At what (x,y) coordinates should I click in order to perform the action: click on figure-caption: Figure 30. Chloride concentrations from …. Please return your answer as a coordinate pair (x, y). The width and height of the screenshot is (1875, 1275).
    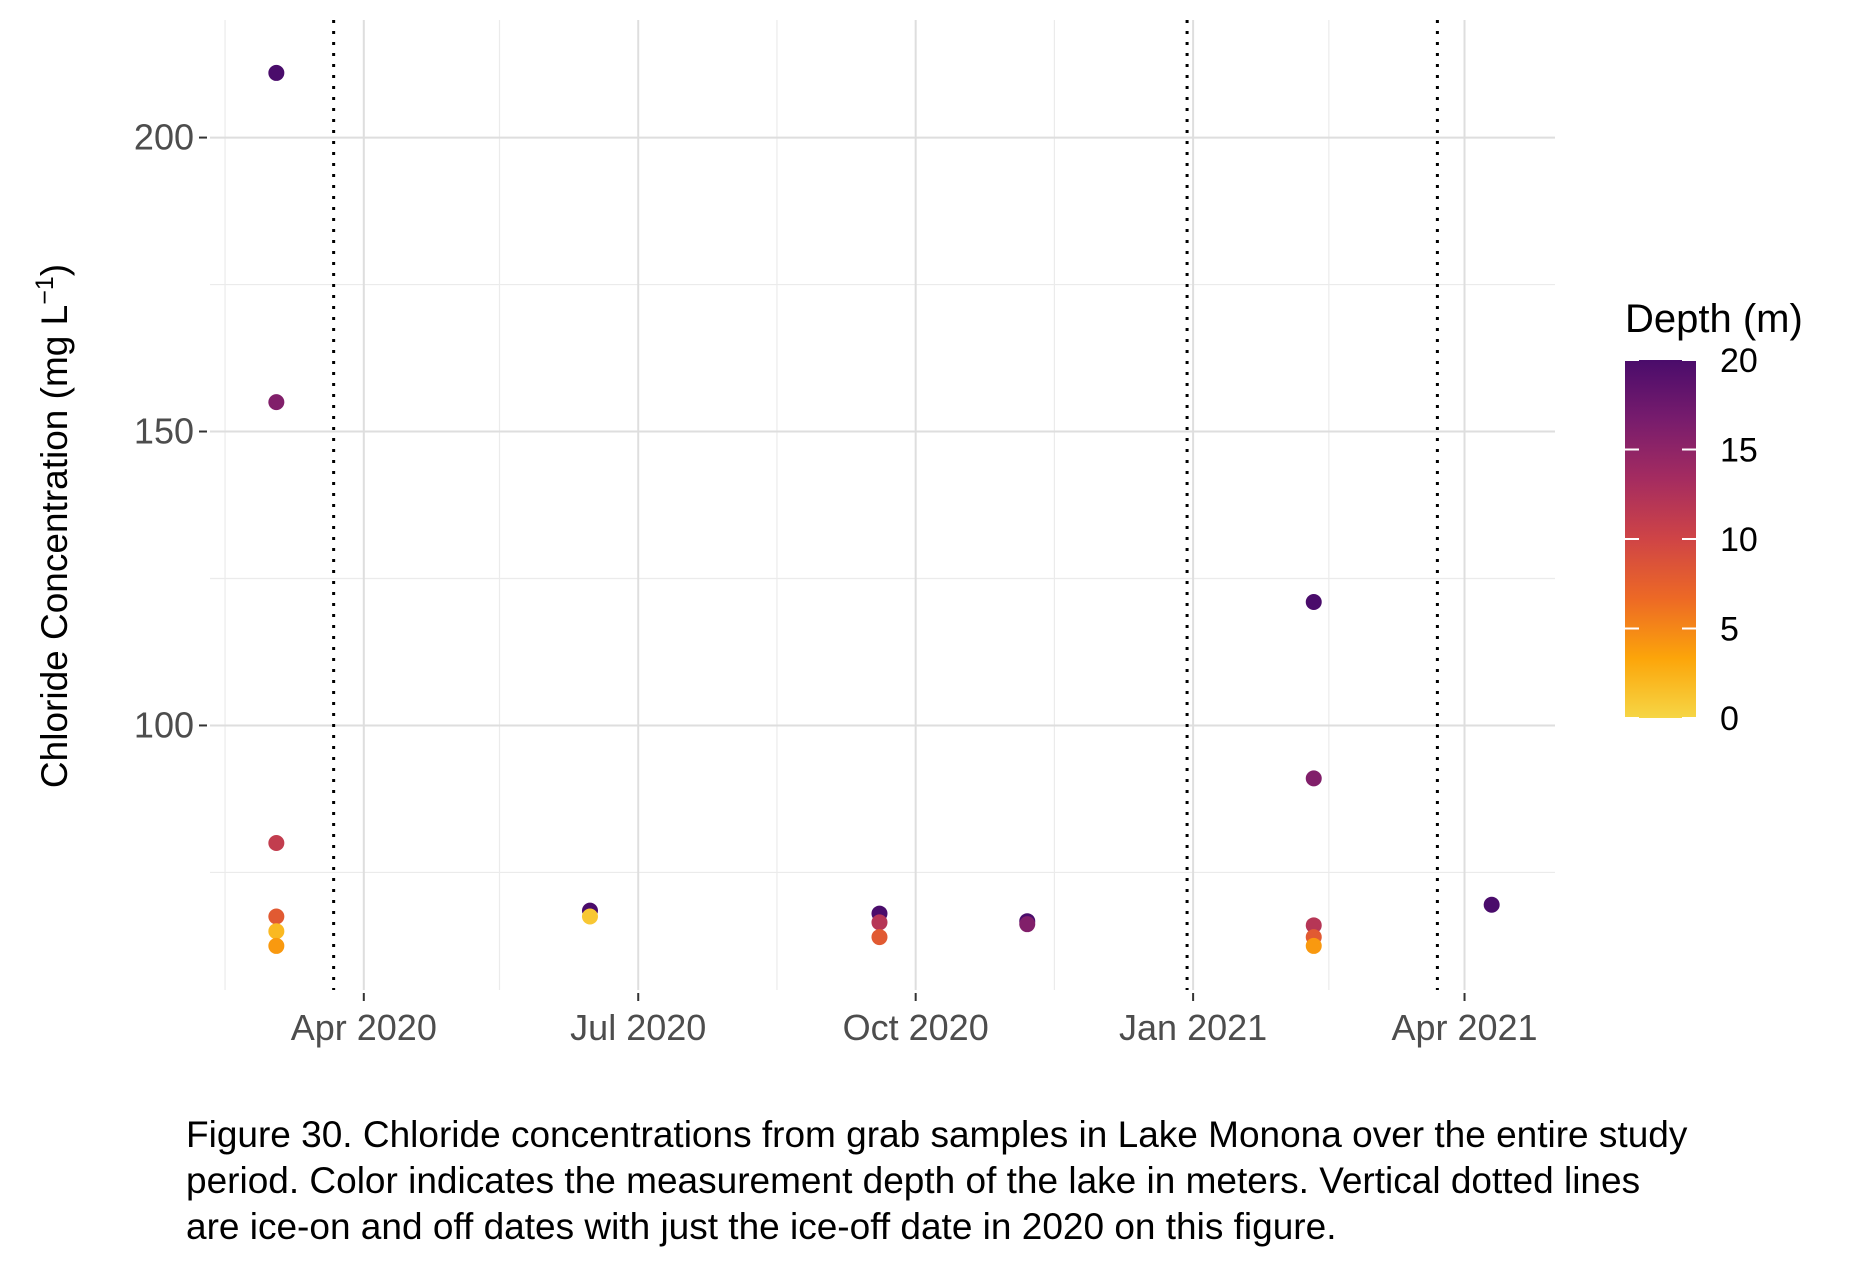
    Looking at the image, I should click on (1030, 1181).